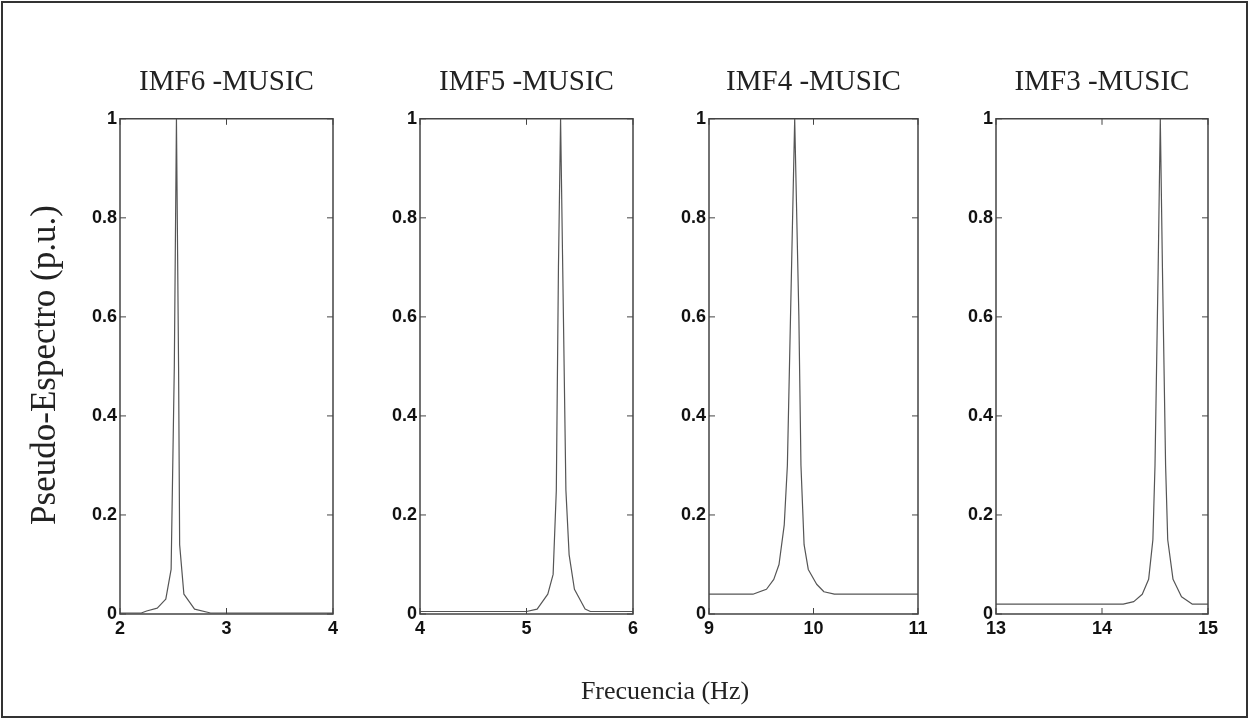 The image size is (1249, 719). Describe the element at coordinates (813, 627) in the screenshot. I see `x-tick-label: 10` at that location.